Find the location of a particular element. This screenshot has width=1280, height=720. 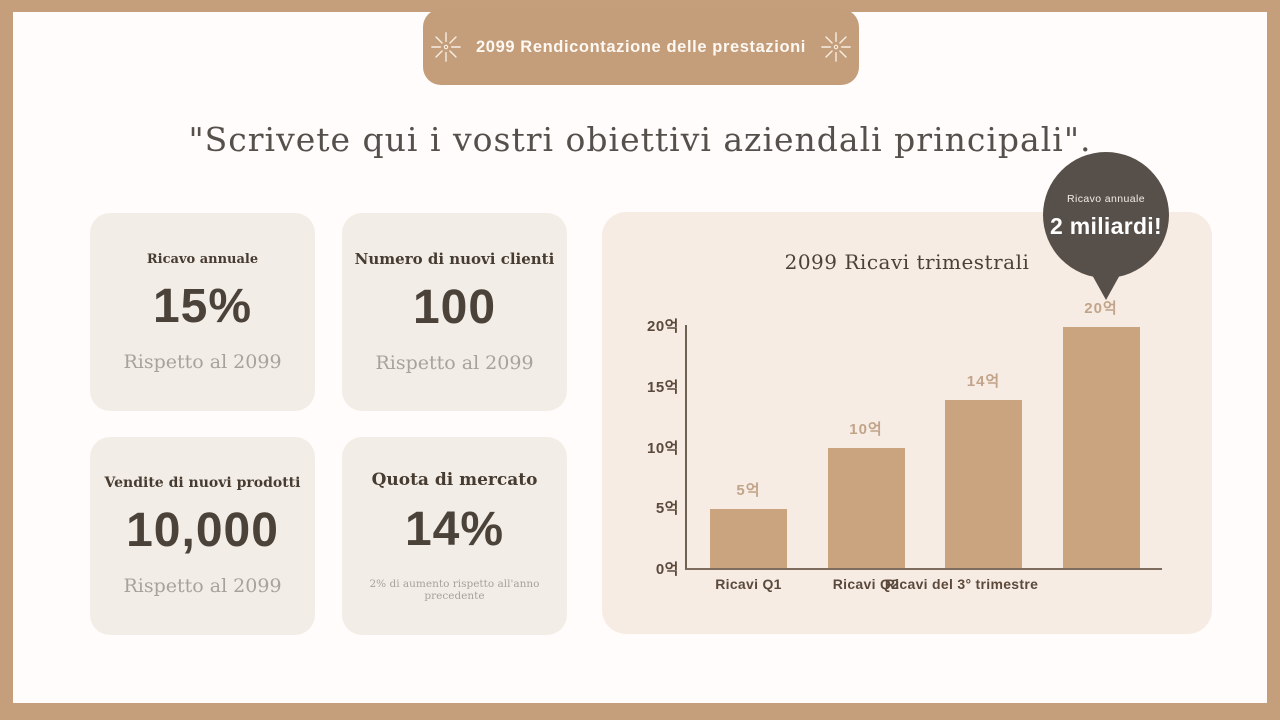

callout-bubble: Ricavo annuale 2 miliardi! is located at coordinates (1106, 215).